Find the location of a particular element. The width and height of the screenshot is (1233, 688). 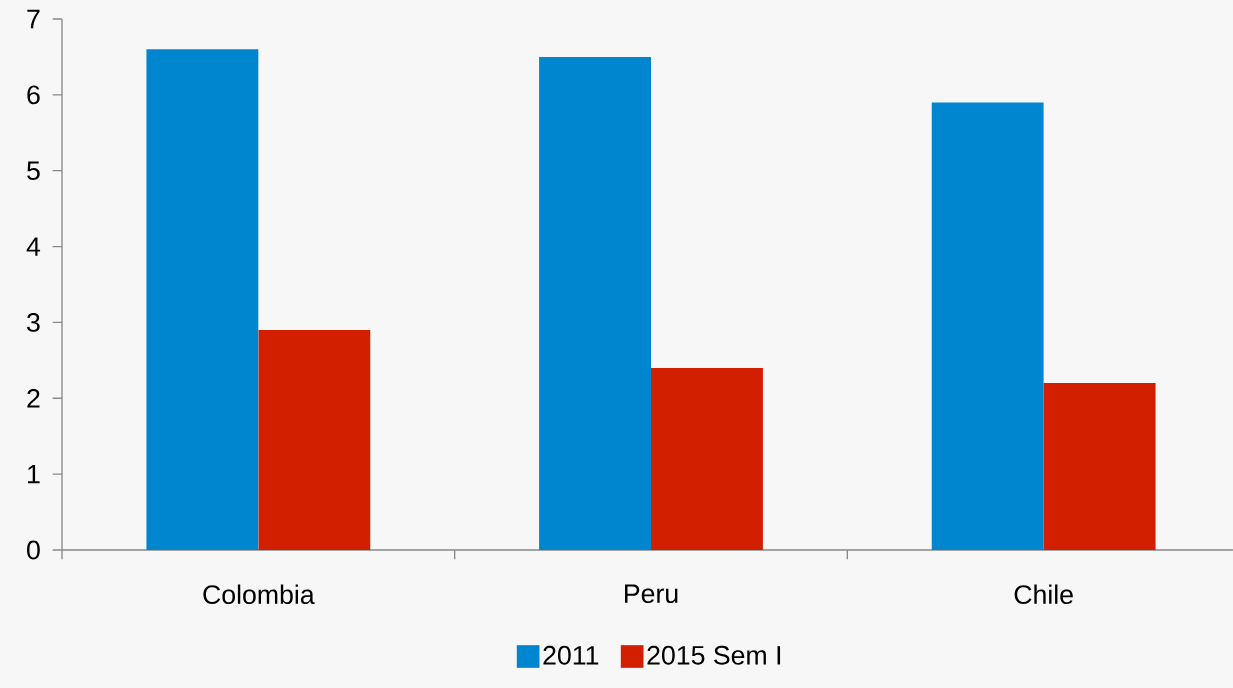

y-tick-label: 2 is located at coordinates (33, 398).